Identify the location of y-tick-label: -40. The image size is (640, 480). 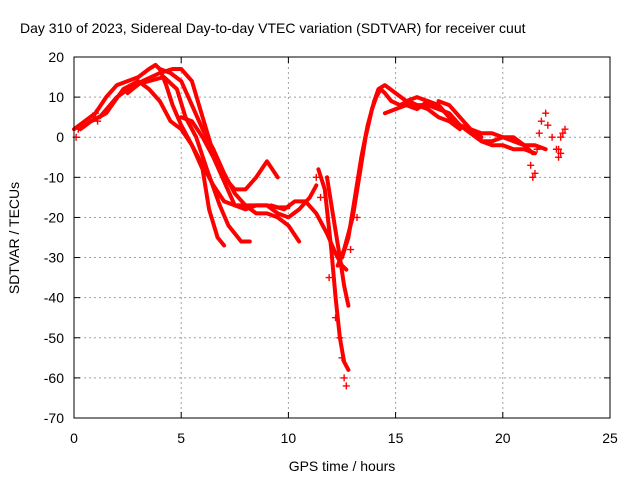
(54, 298).